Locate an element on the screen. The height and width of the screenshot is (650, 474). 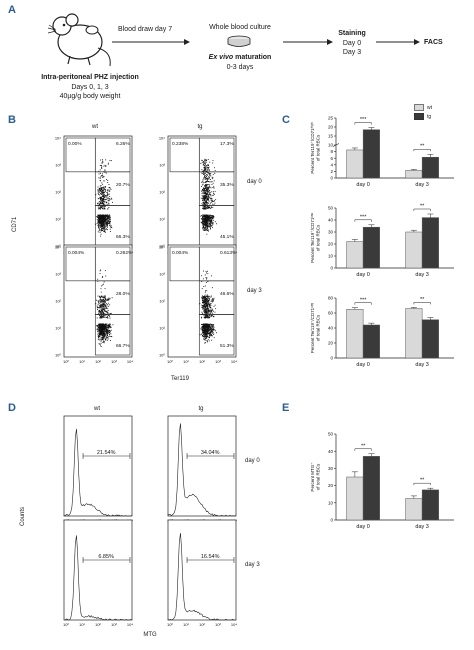
gate-value: 16.54% is located at coordinates (210, 557).